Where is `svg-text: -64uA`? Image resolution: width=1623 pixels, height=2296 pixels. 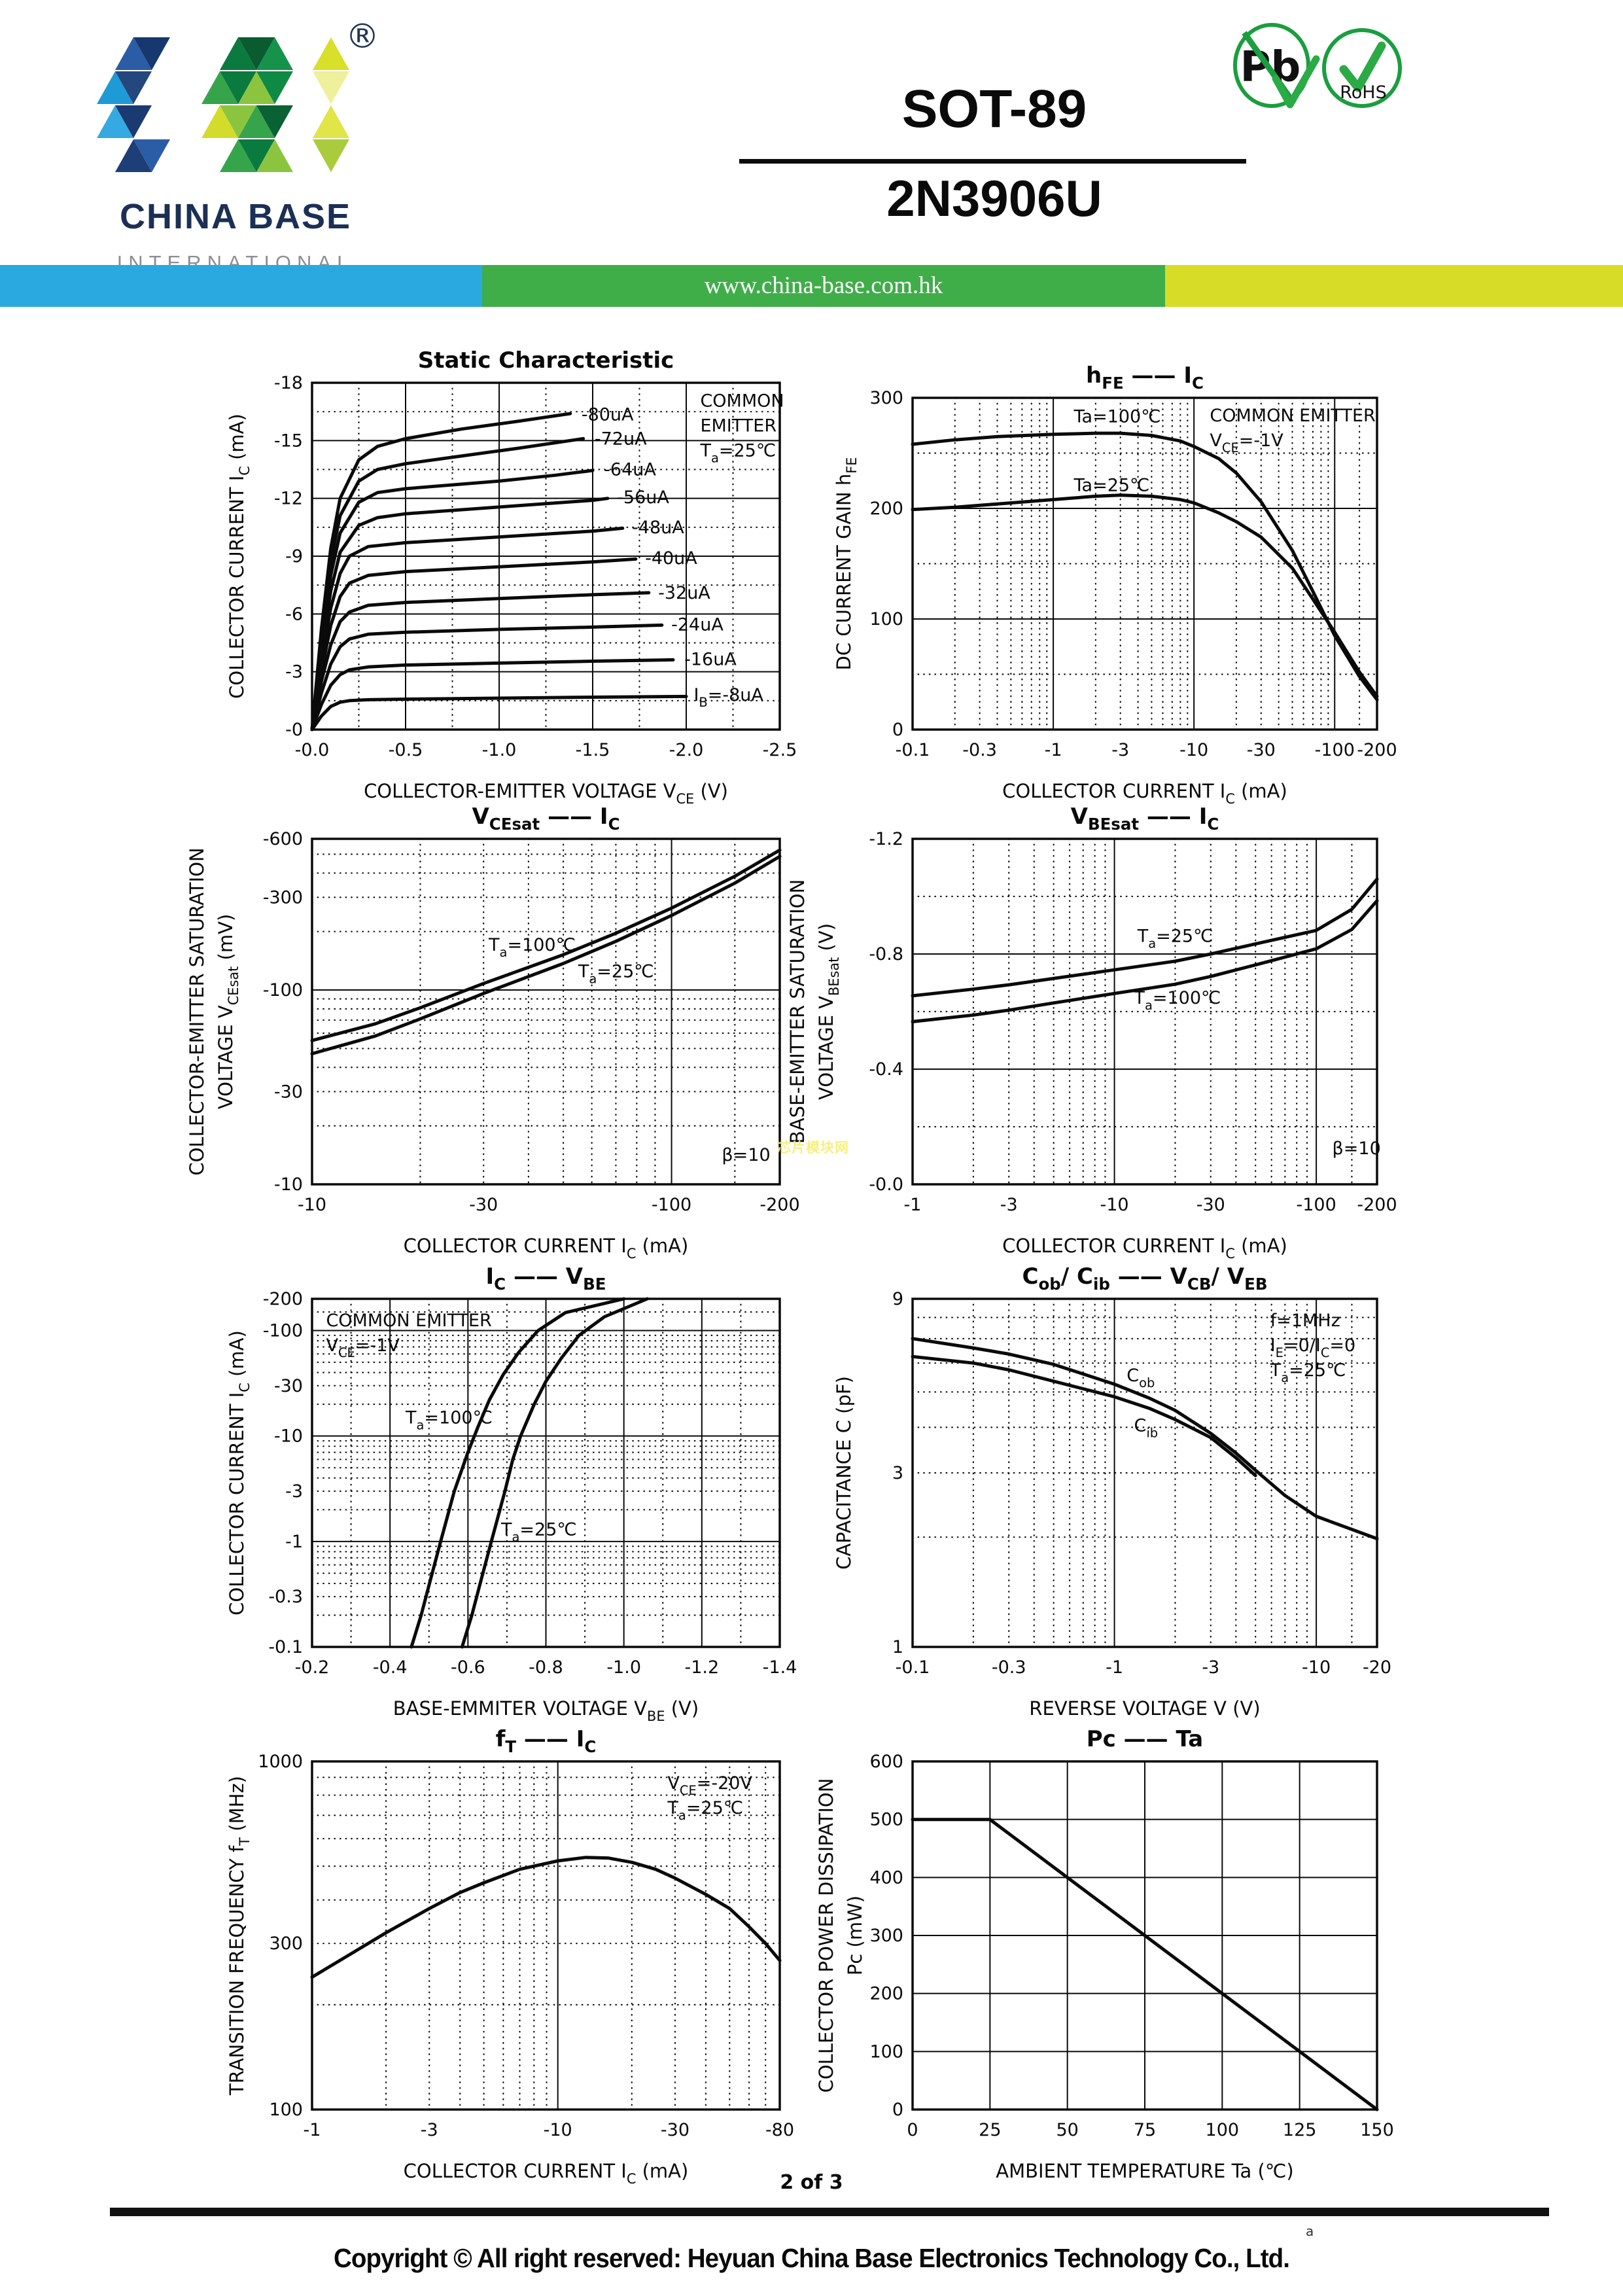
svg-text: -64uA is located at coordinates (630, 470).